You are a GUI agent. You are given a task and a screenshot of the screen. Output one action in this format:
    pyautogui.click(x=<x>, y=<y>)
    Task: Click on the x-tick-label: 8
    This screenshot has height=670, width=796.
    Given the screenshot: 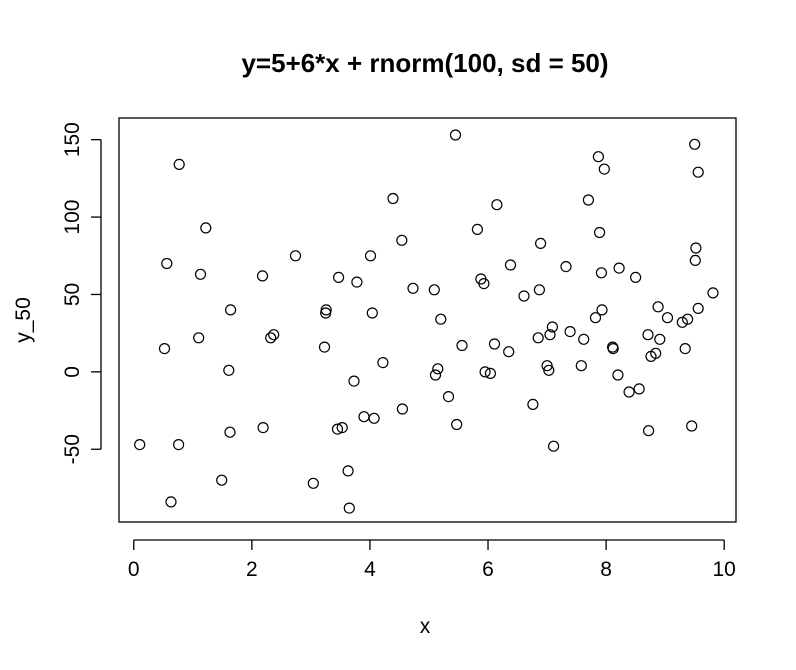 What is the action you would take?
    pyautogui.click(x=606, y=569)
    